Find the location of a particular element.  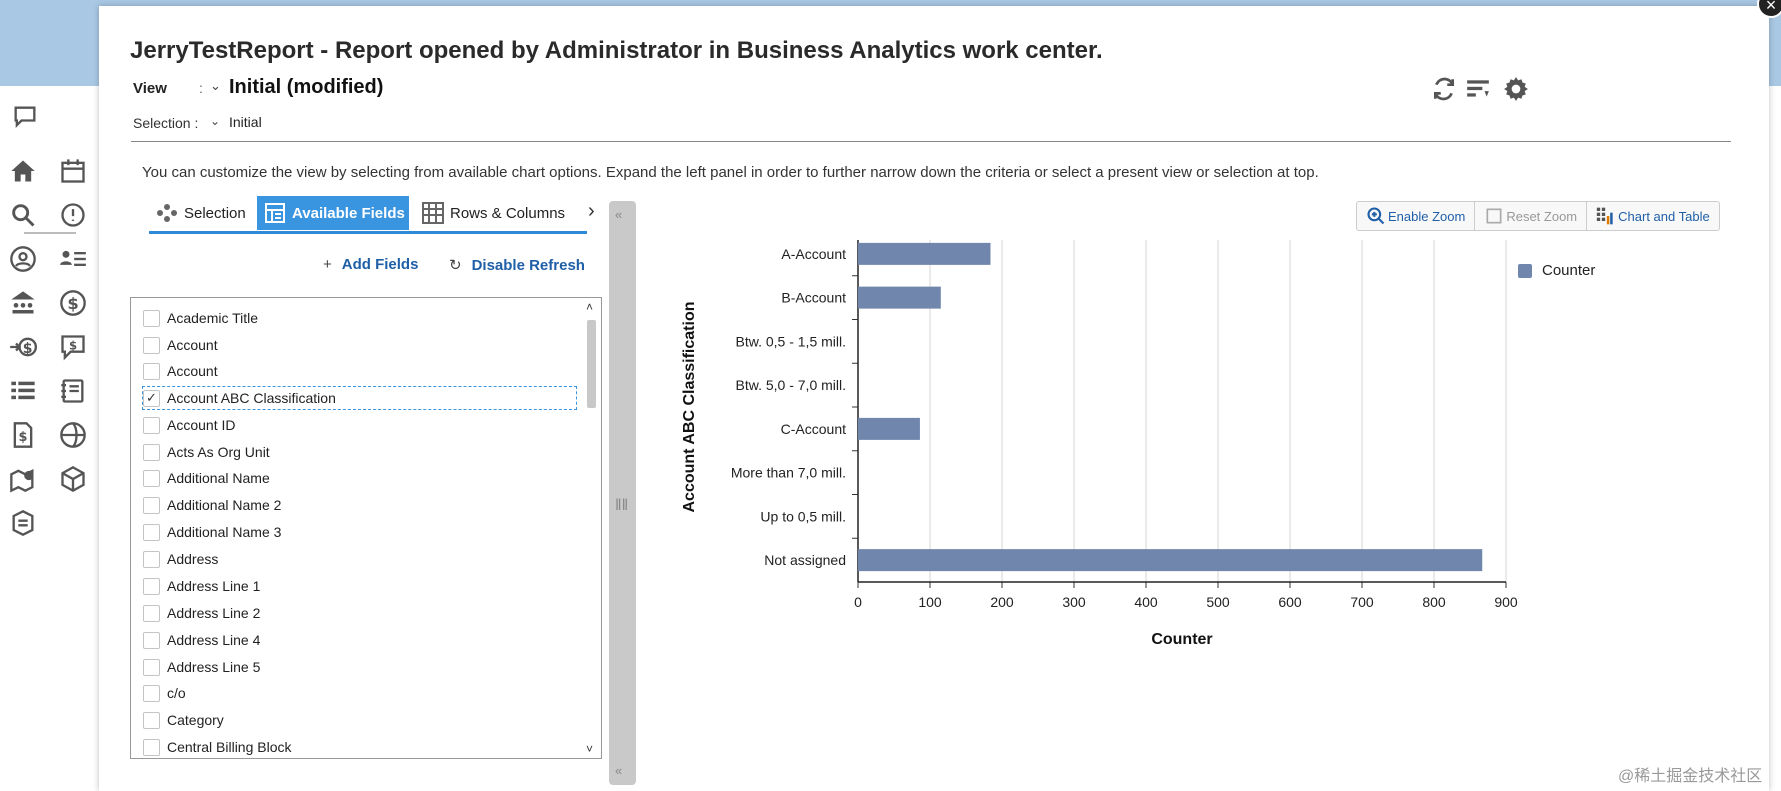

tab-rows-columns: Rows & Columns is located at coordinates (495, 213).